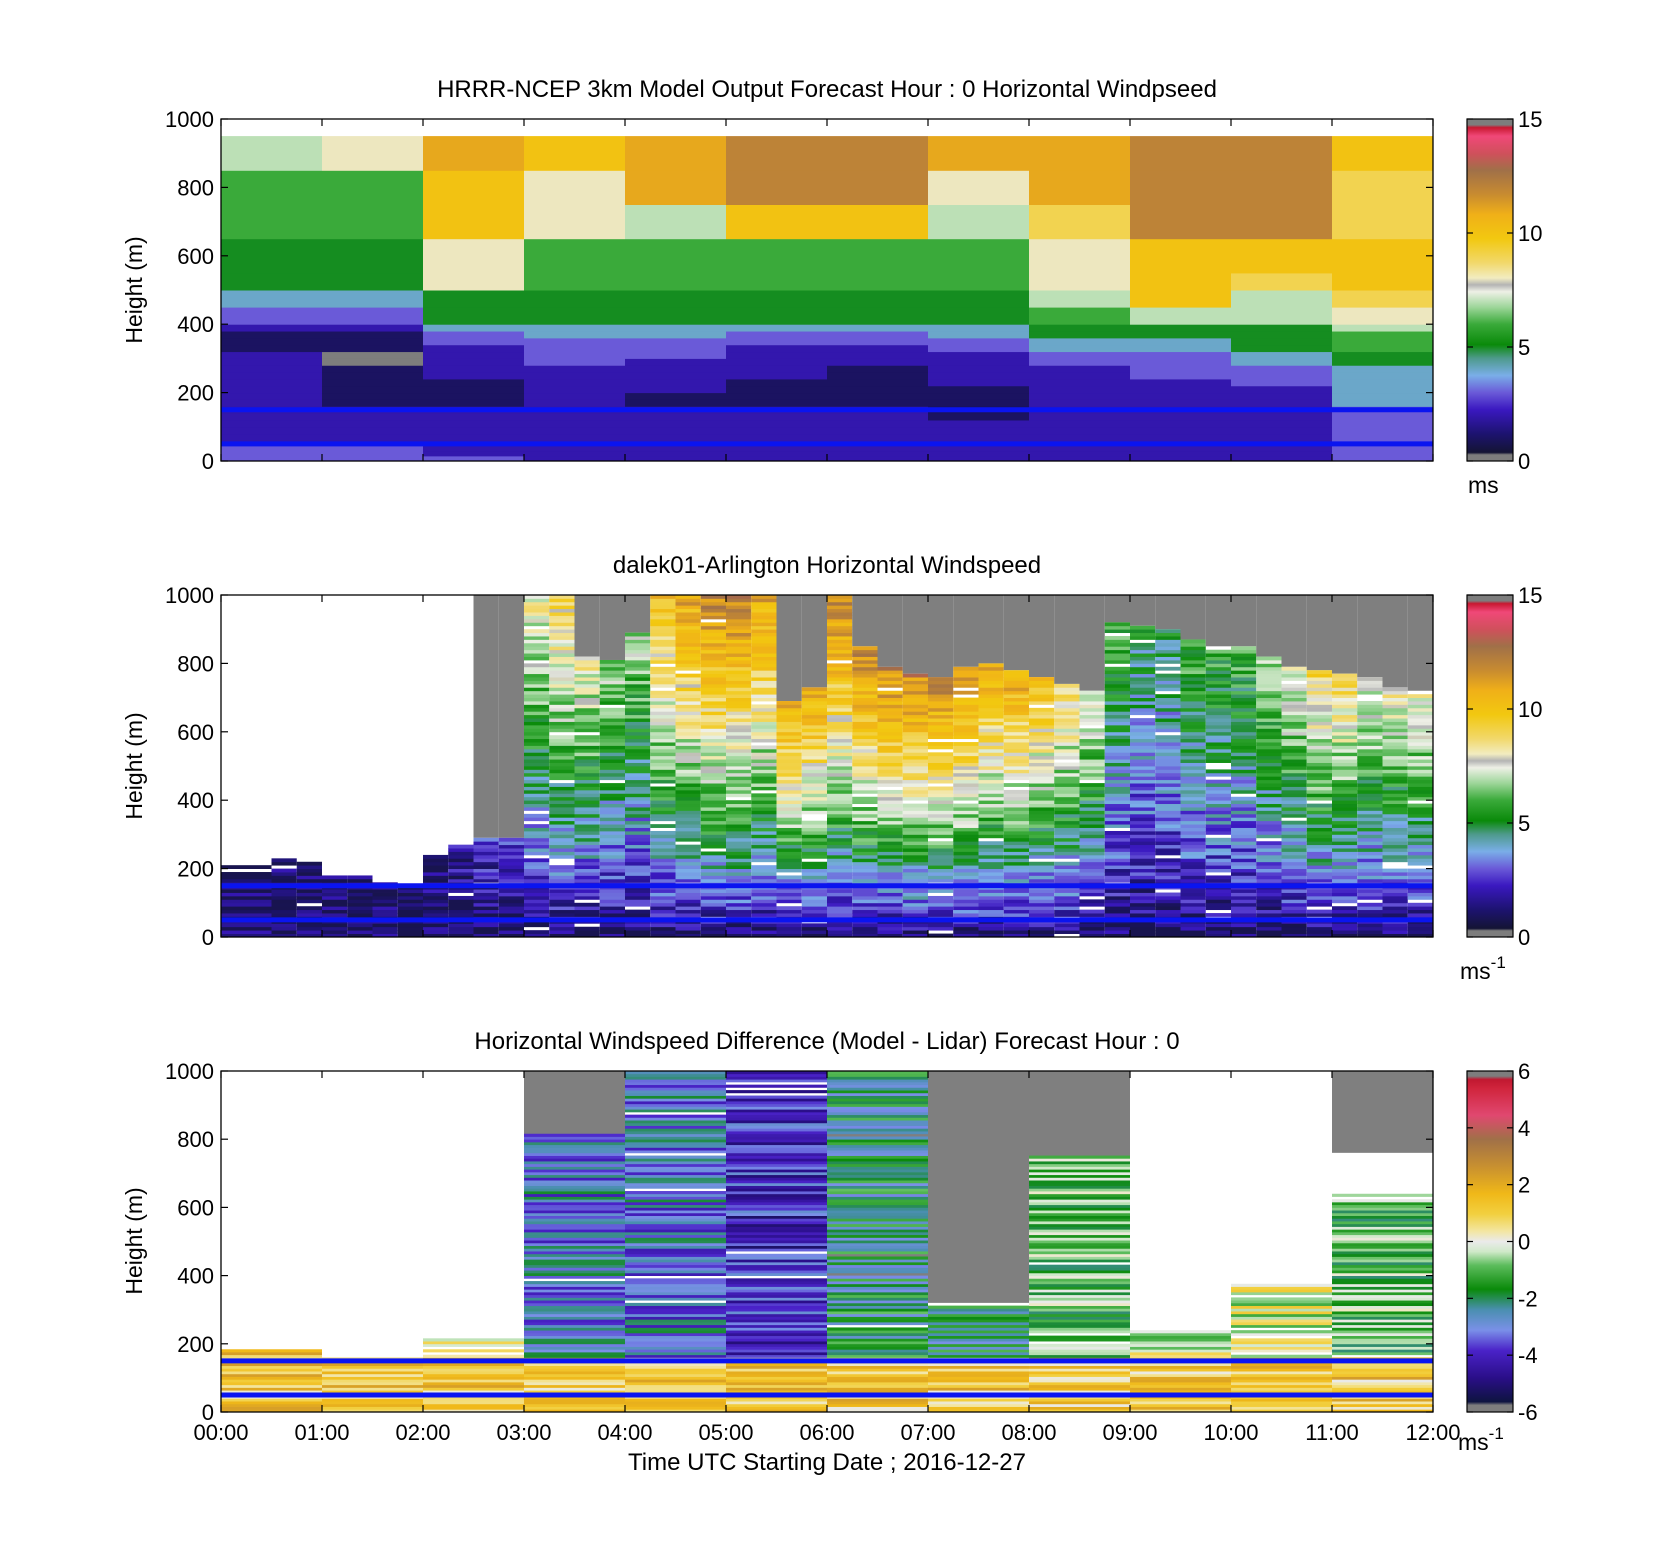 This screenshot has width=1680, height=1561. I want to click on panel-lidar-title: dalek01-Arlington Horizontal Windspeed, so click(827, 565).